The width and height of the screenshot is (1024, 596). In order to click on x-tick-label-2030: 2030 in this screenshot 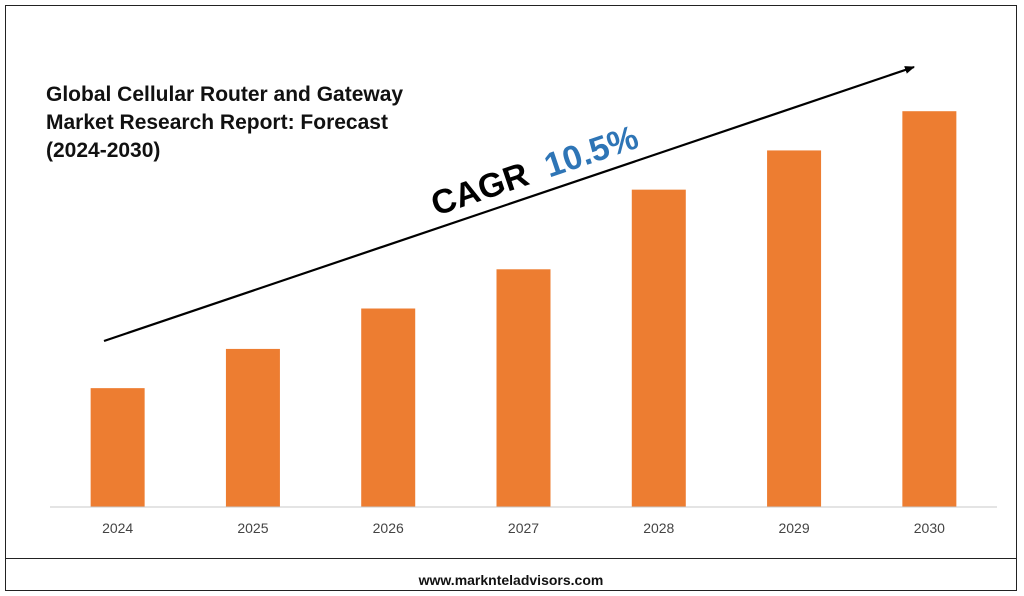, I will do `click(929, 528)`.